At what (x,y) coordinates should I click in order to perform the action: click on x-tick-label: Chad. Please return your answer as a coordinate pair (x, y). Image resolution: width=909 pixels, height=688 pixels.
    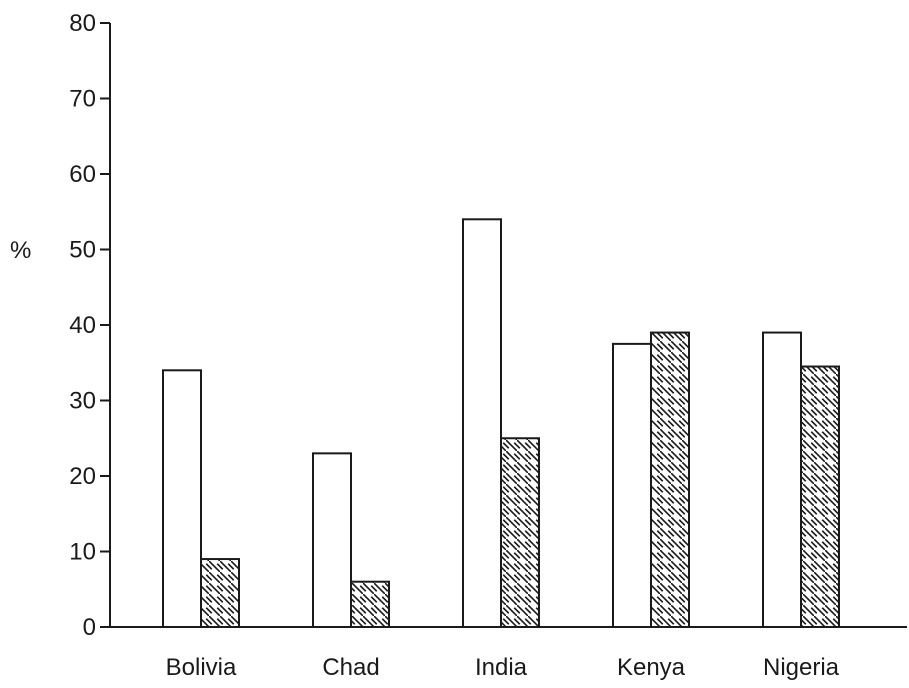
    Looking at the image, I should click on (350, 667).